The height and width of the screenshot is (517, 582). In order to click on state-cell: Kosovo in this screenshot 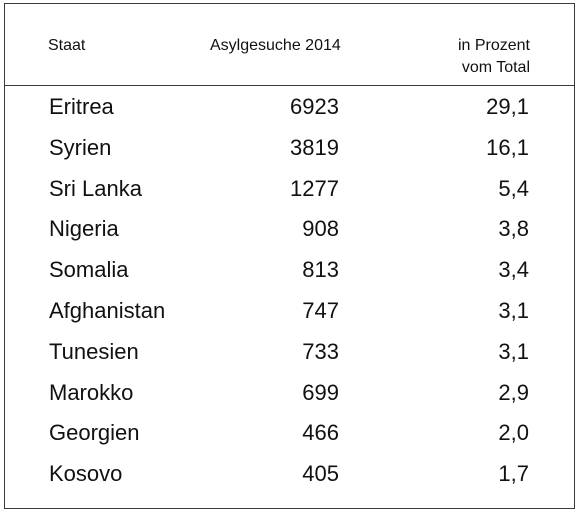, I will do `click(86, 474)`.